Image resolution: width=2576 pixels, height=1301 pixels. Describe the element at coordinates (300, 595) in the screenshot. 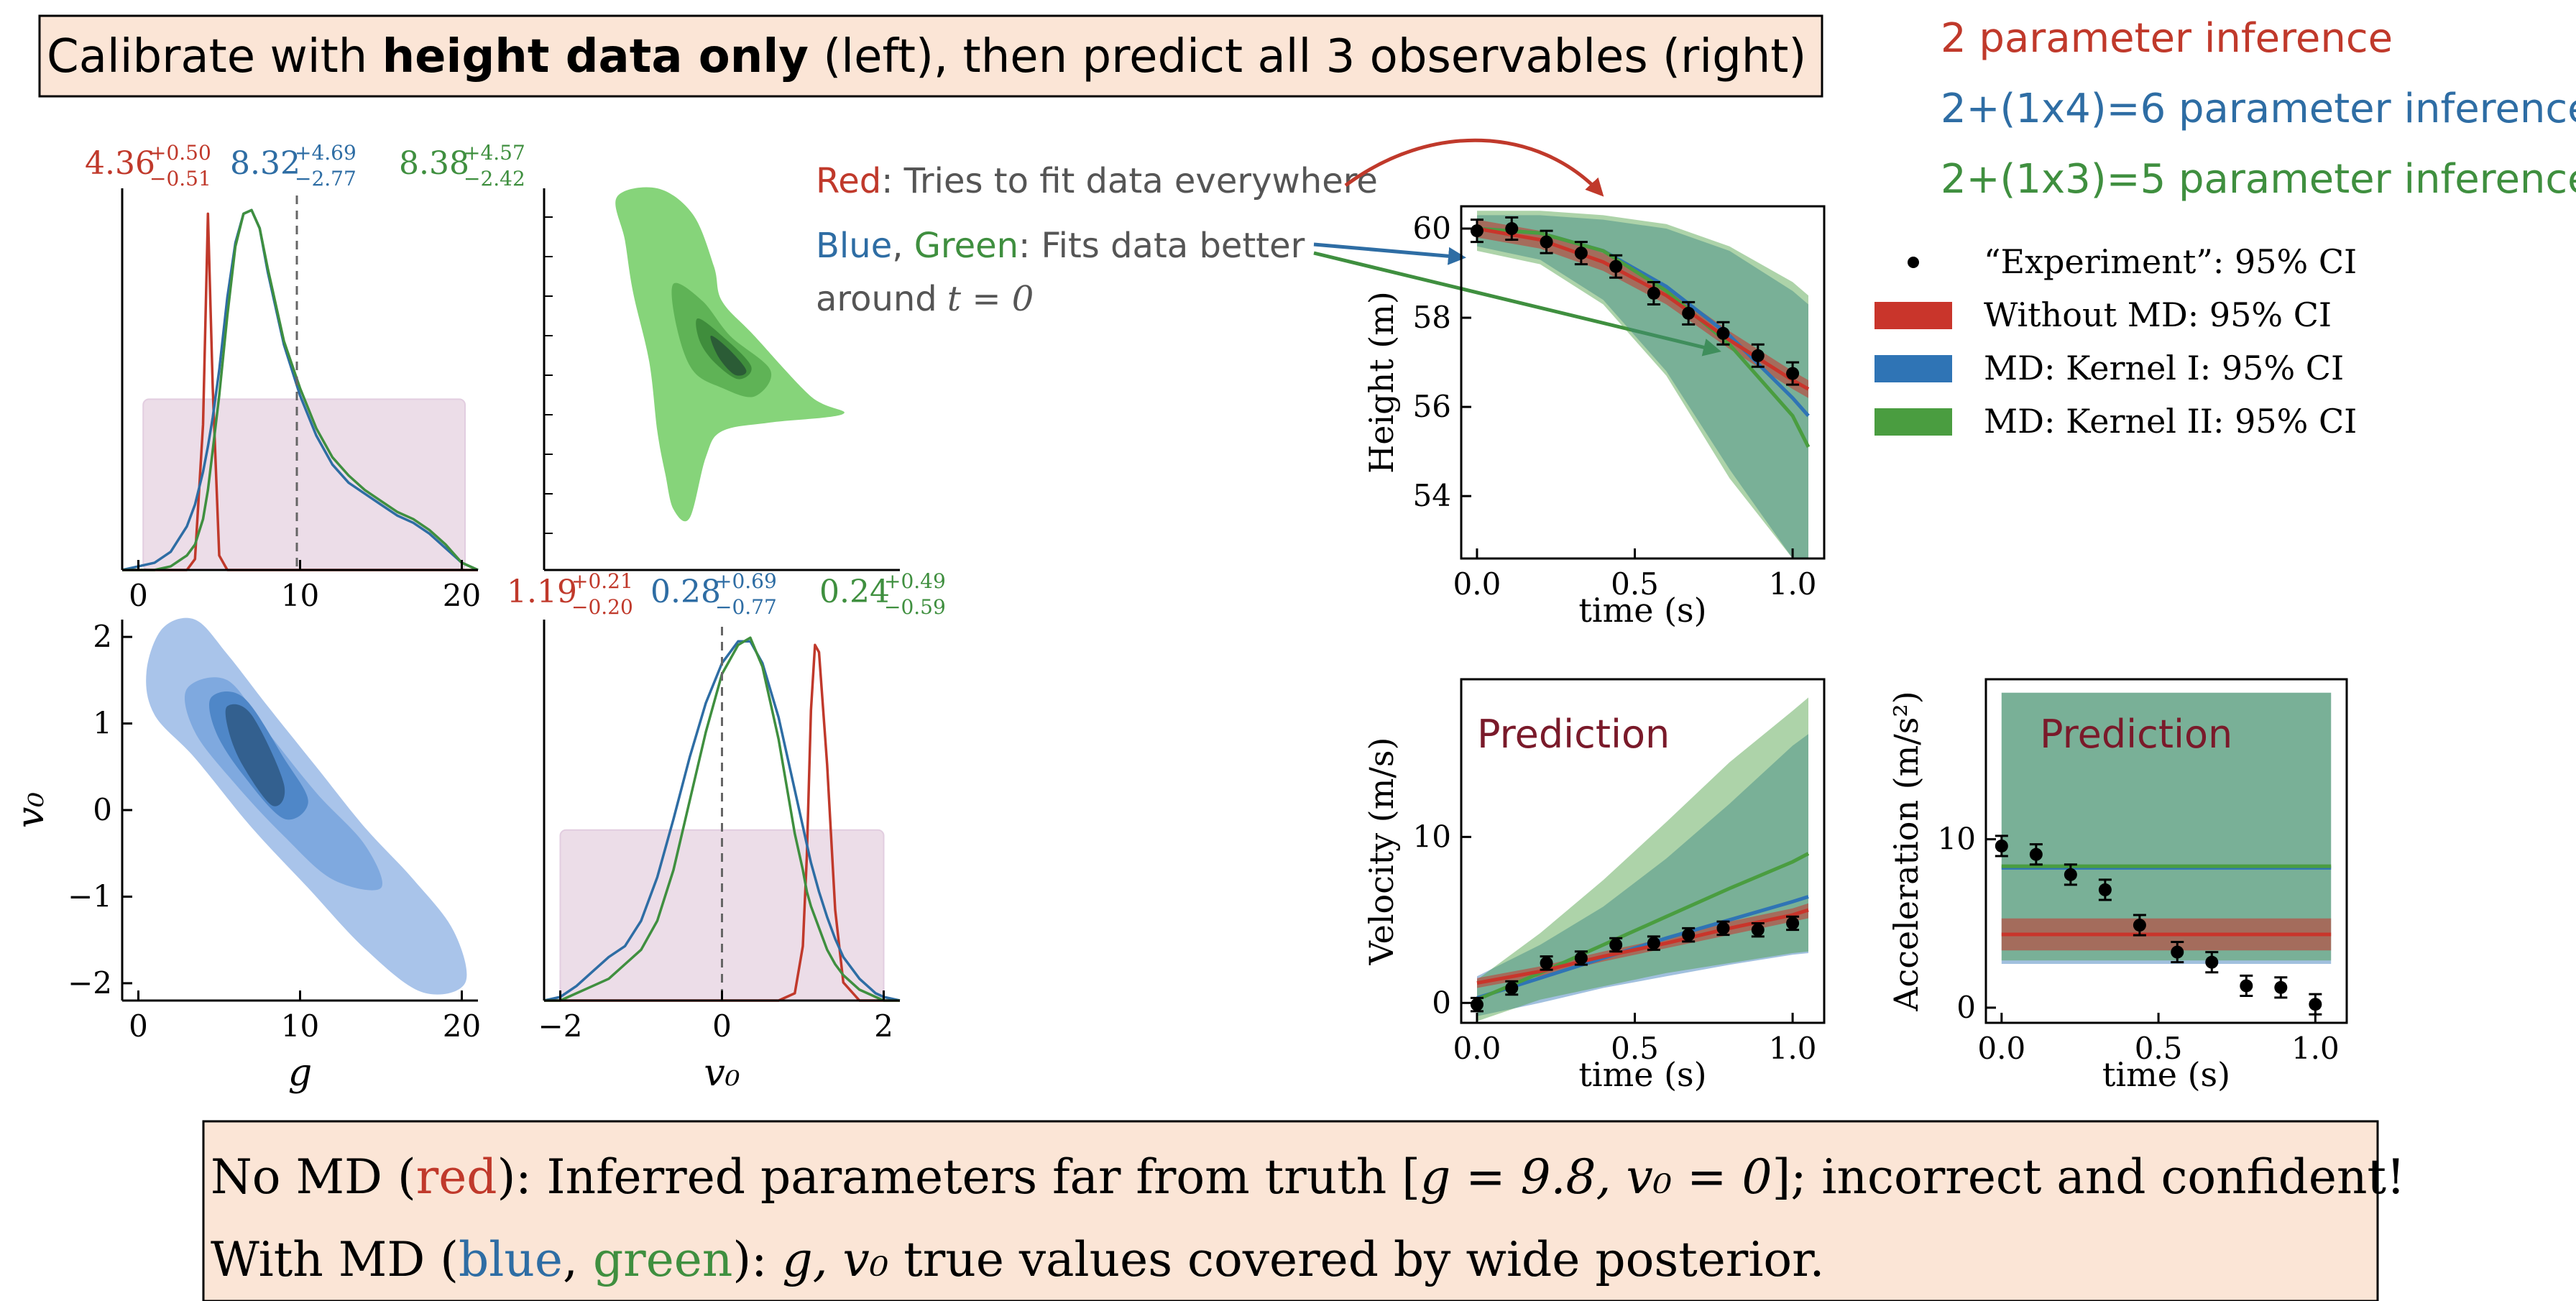

I see `marginal_g-xtick-label-1: 10` at that location.